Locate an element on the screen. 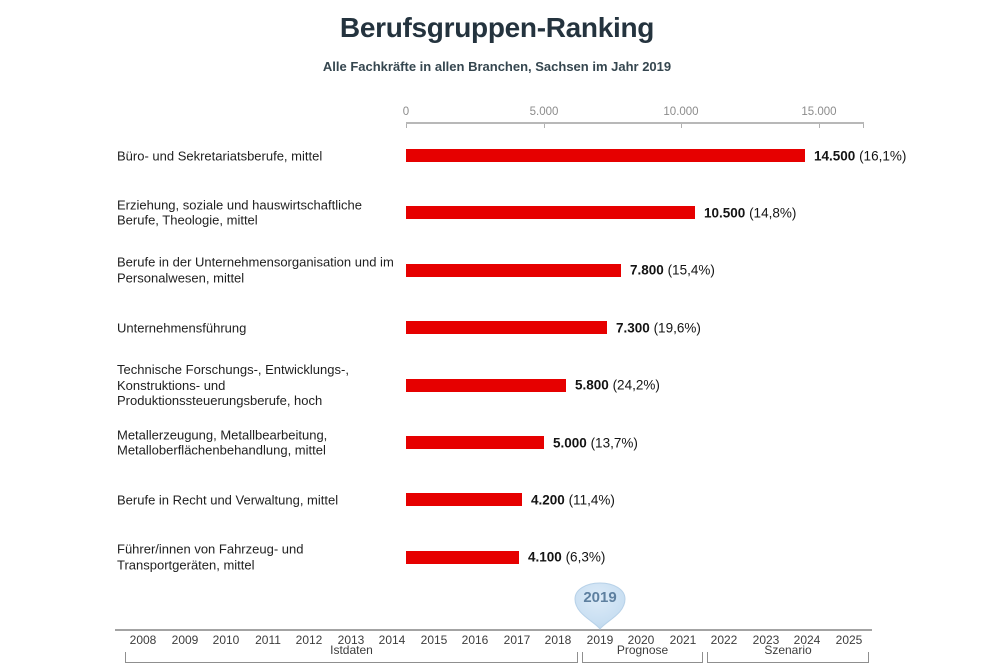 The image size is (1000, 667). timeline-year-2013: 2013 is located at coordinates (351, 640).